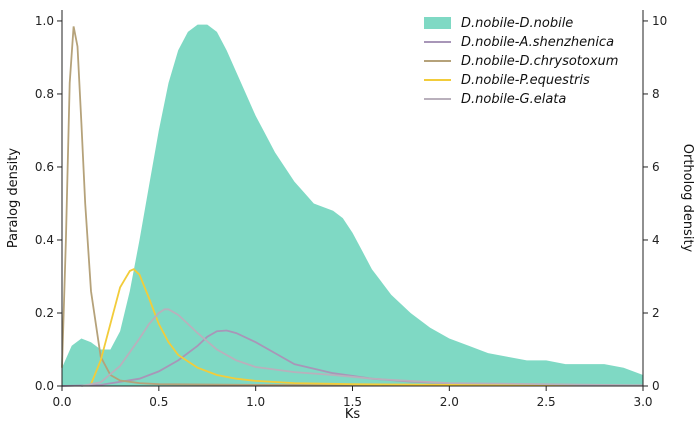  Describe the element at coordinates (352, 402) in the screenshot. I see `x-tick-label: 1.5` at that location.